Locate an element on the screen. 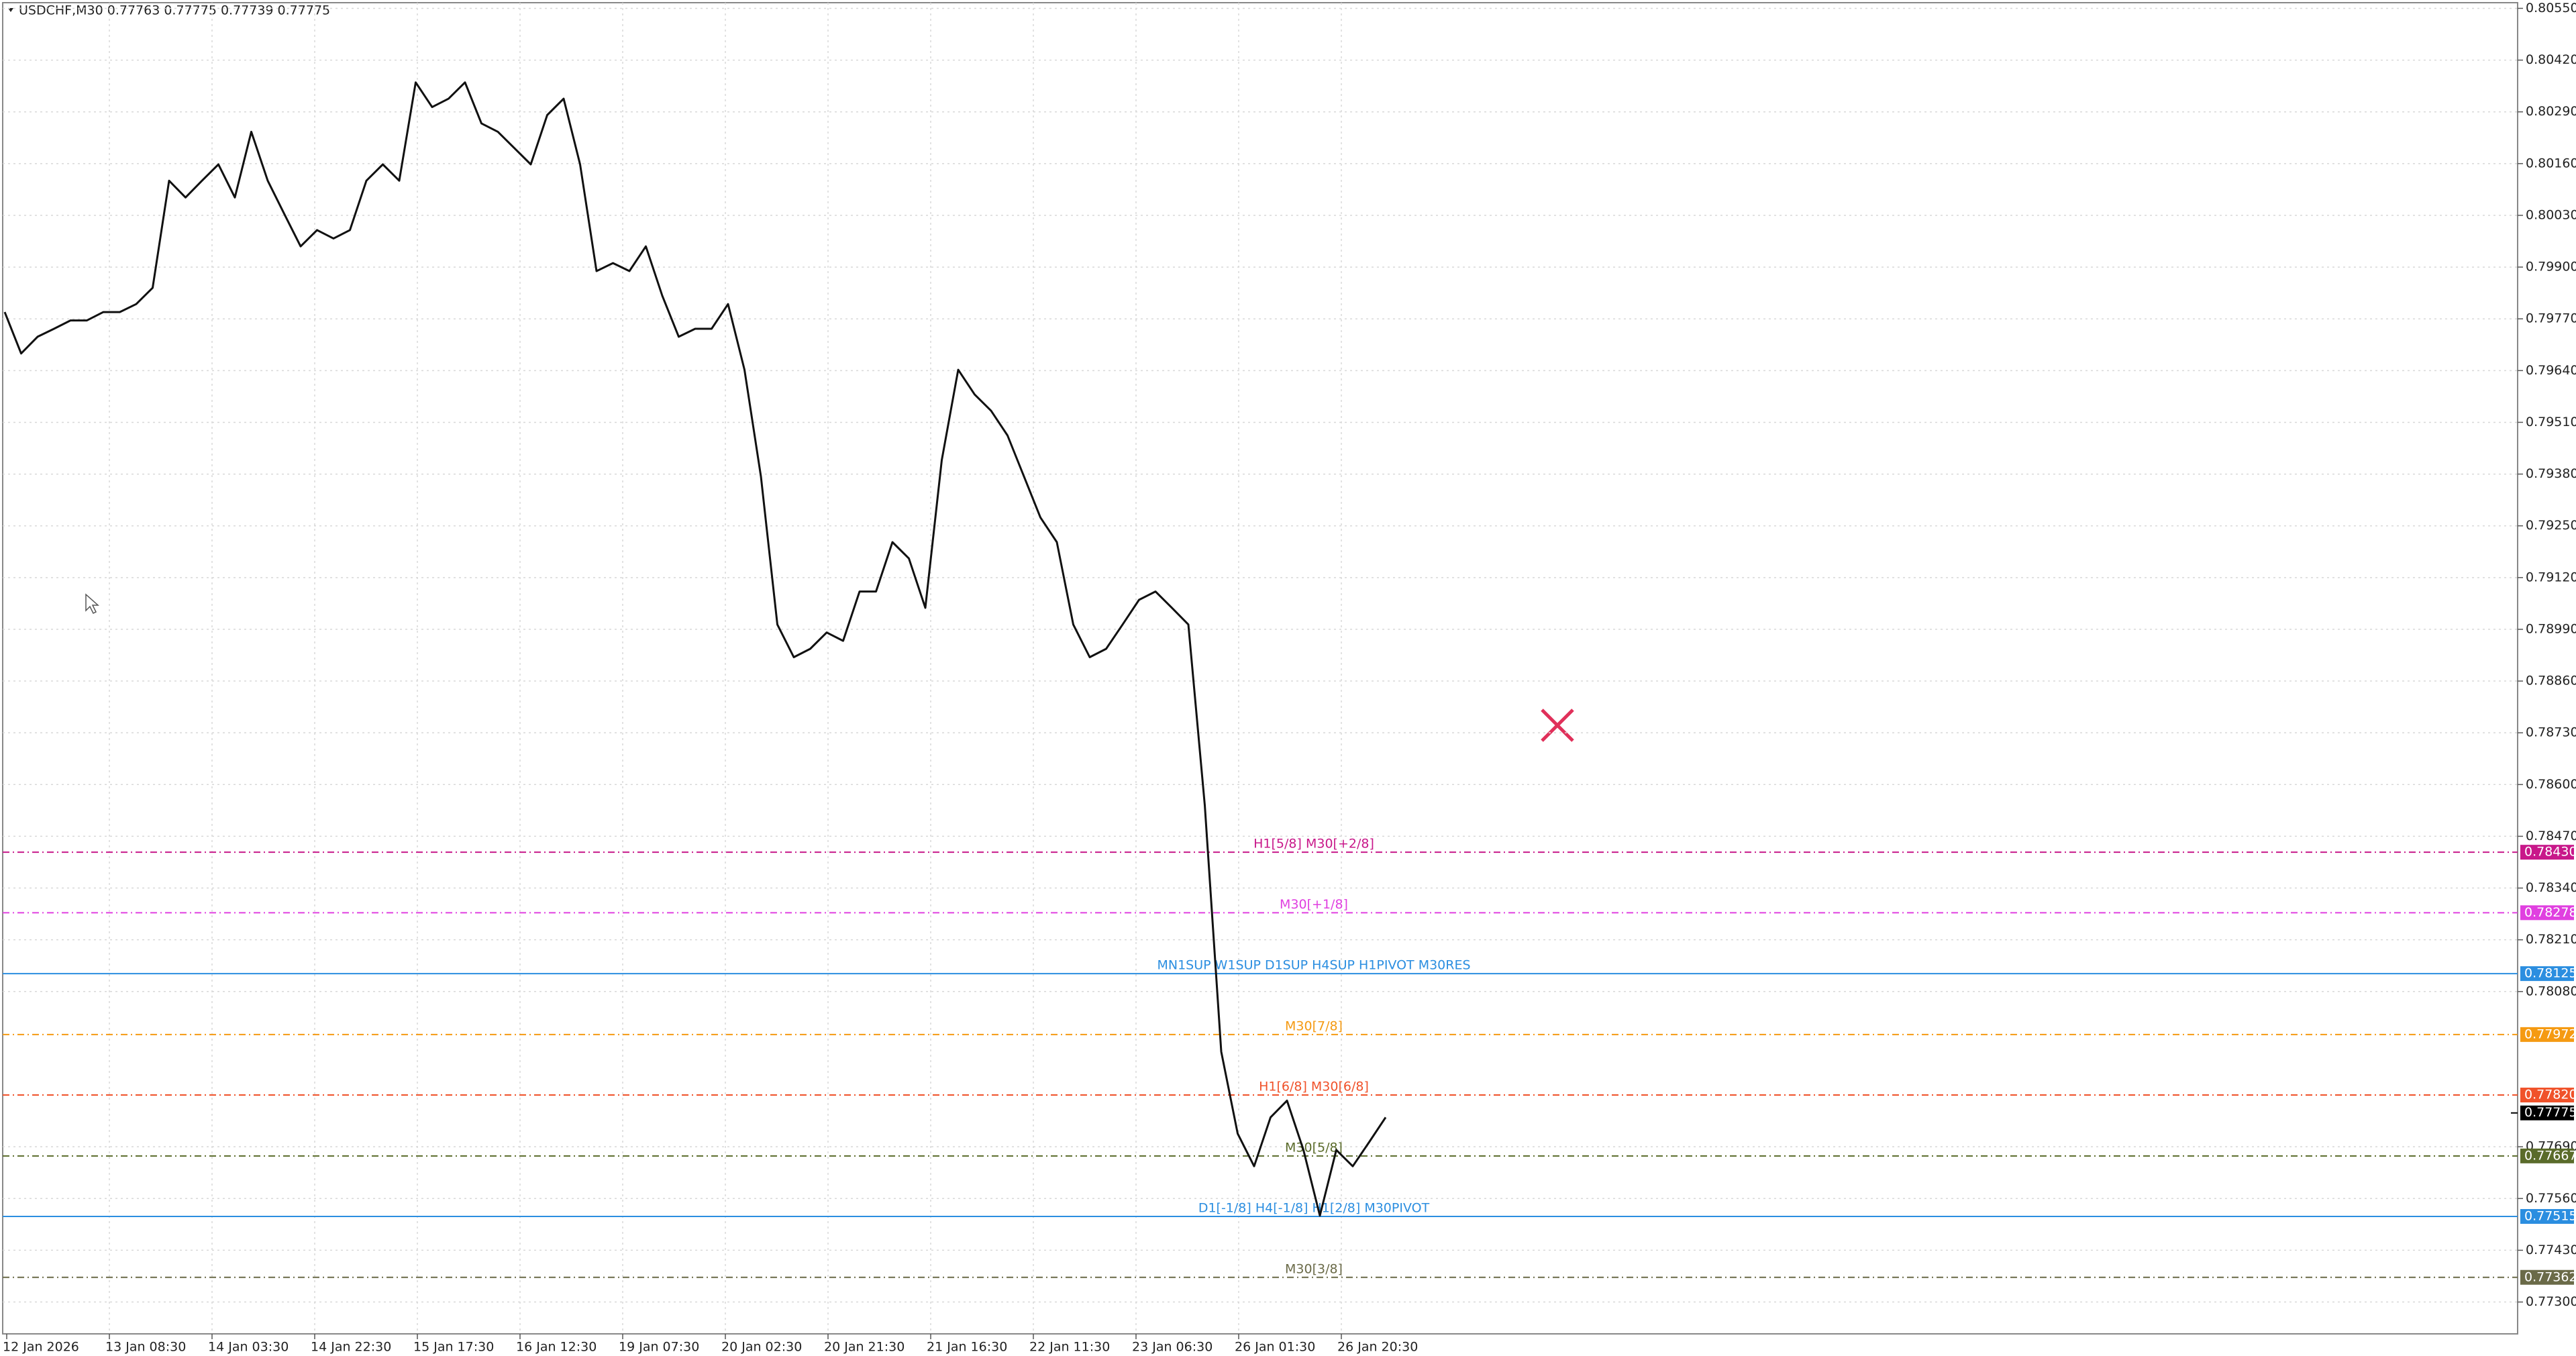 The image size is (2576, 1356). x-tick-label: 26 Jan 01:30 is located at coordinates (1275, 1347).